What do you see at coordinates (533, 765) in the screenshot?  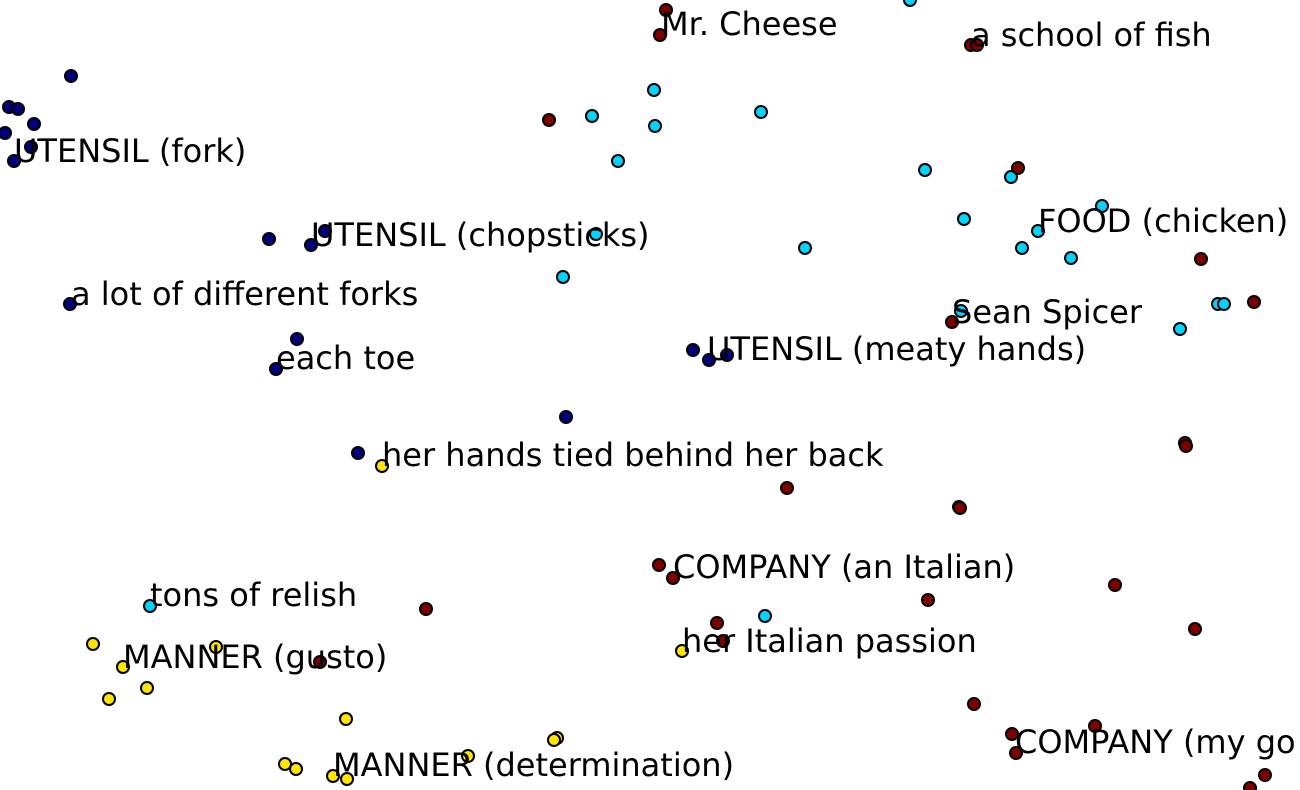 I see `point-annotation: MANNER (determination)` at bounding box center [533, 765].